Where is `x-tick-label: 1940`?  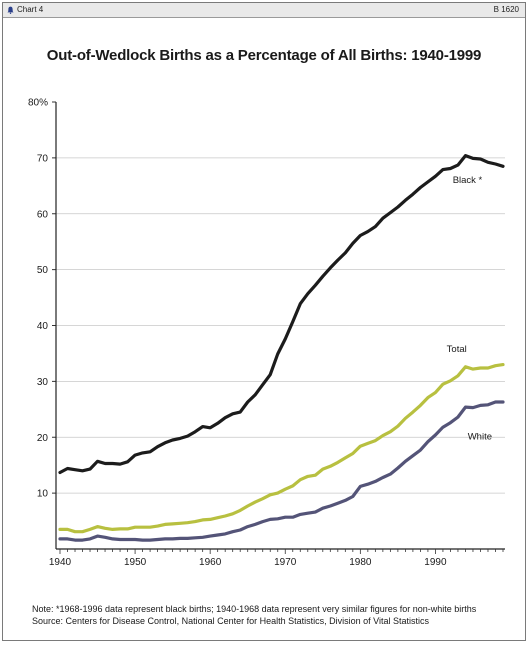
x-tick-label: 1940 is located at coordinates (60, 562).